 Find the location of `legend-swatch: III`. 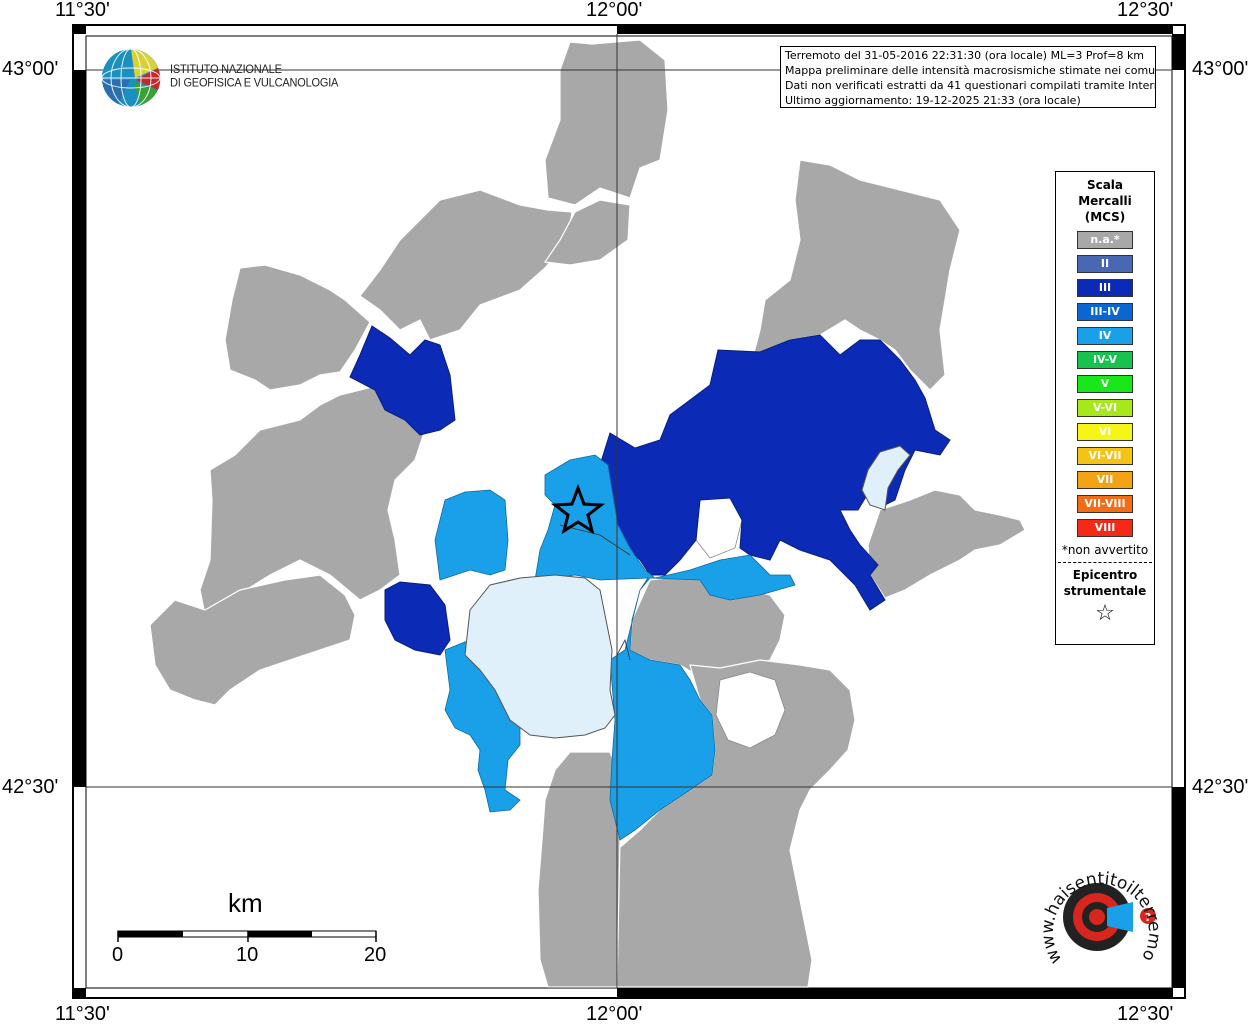

legend-swatch: III is located at coordinates (1105, 288).